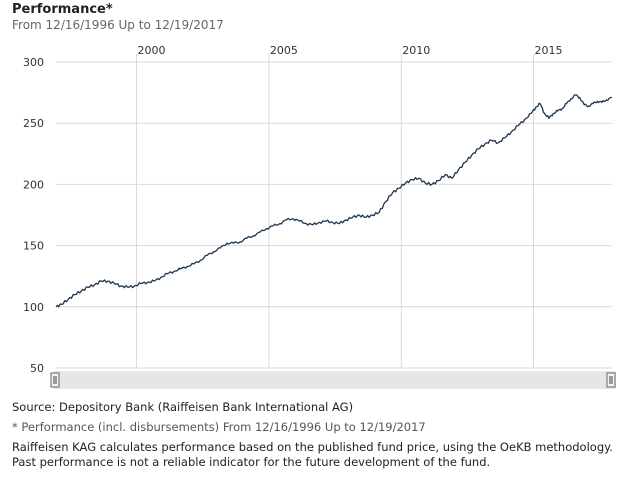  What do you see at coordinates (33, 123) in the screenshot?
I see `y-tick-label: 250` at bounding box center [33, 123].